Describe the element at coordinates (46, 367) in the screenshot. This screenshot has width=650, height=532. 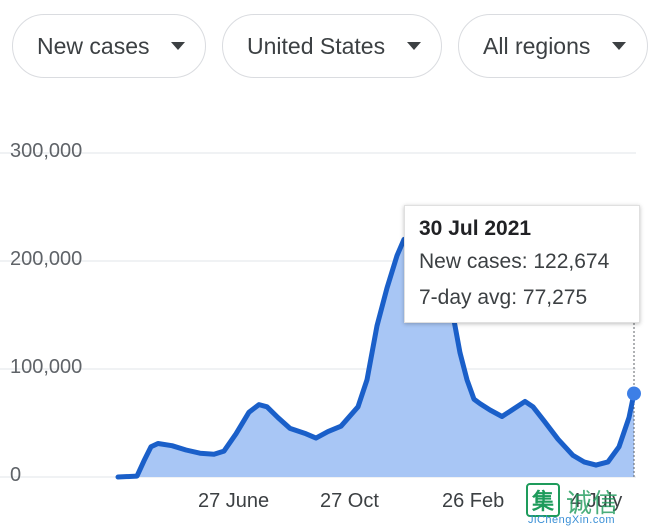
I see `y-tick-label: 100,000` at that location.